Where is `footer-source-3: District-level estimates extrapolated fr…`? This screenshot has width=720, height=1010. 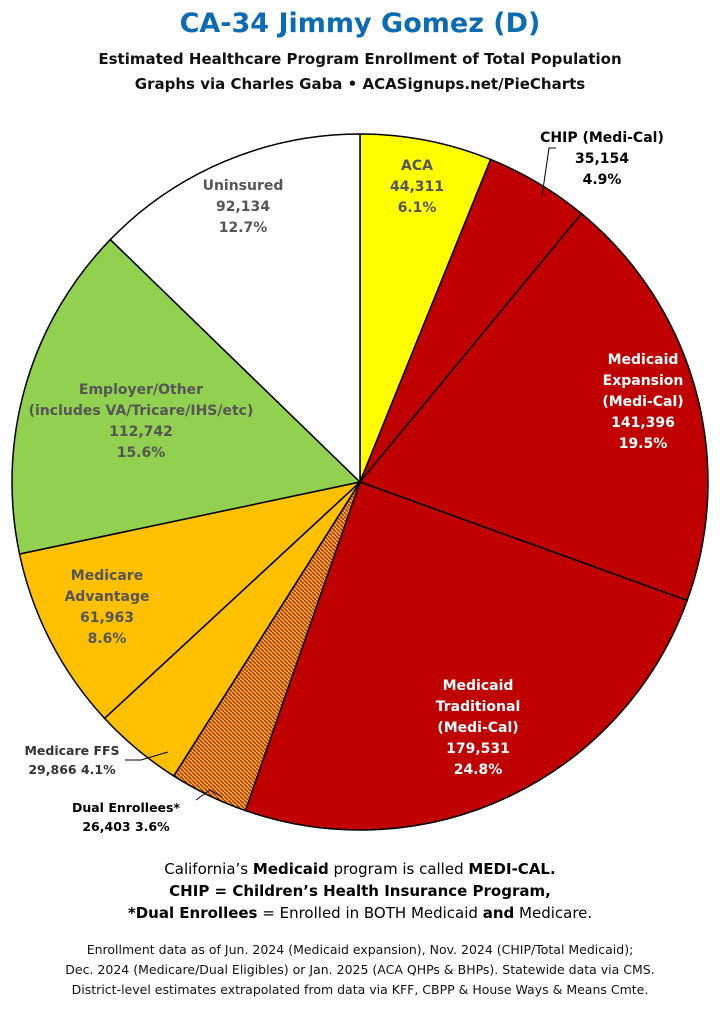 footer-source-3: District-level estimates extrapolated fr… is located at coordinates (360, 989).